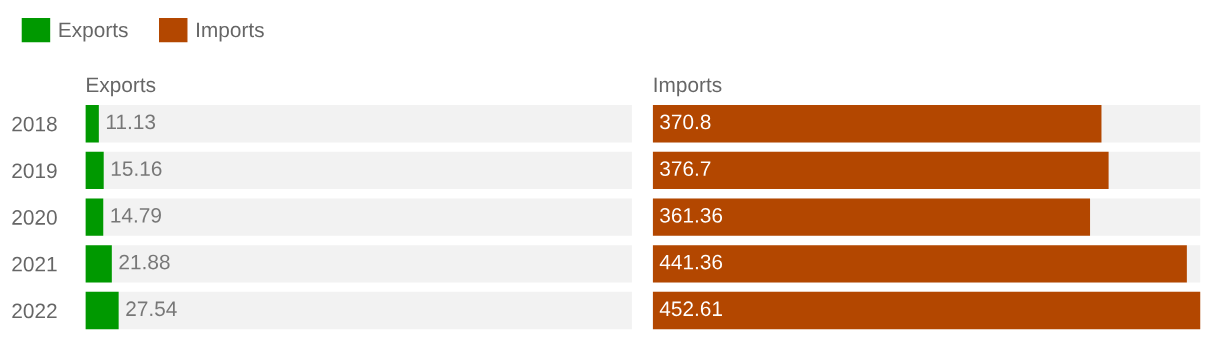 The width and height of the screenshot is (1220, 346). Describe the element at coordinates (34, 311) in the screenshot. I see `y-tick-label: 2022` at that location.